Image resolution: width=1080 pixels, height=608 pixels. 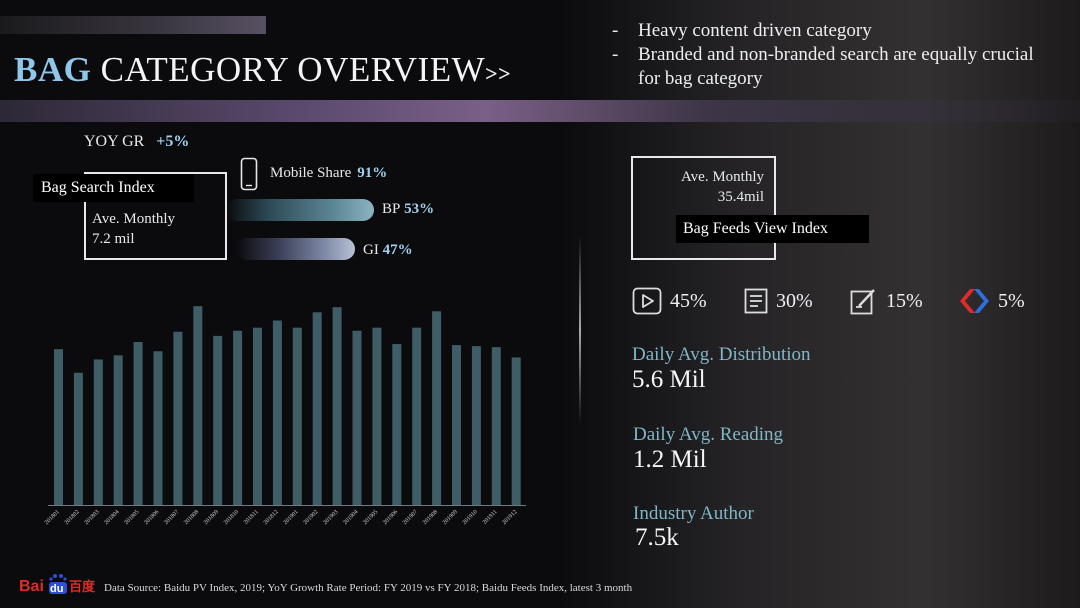 What do you see at coordinates (350, 517) in the screenshot?
I see `x-tick-label: 201904` at bounding box center [350, 517].